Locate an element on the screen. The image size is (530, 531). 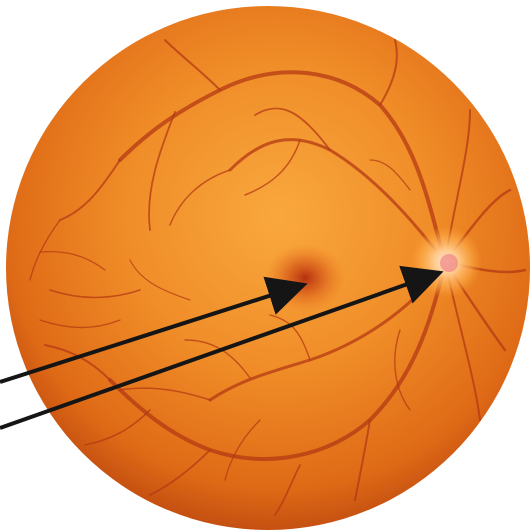
optic-disc-core is located at coordinates (449, 263).